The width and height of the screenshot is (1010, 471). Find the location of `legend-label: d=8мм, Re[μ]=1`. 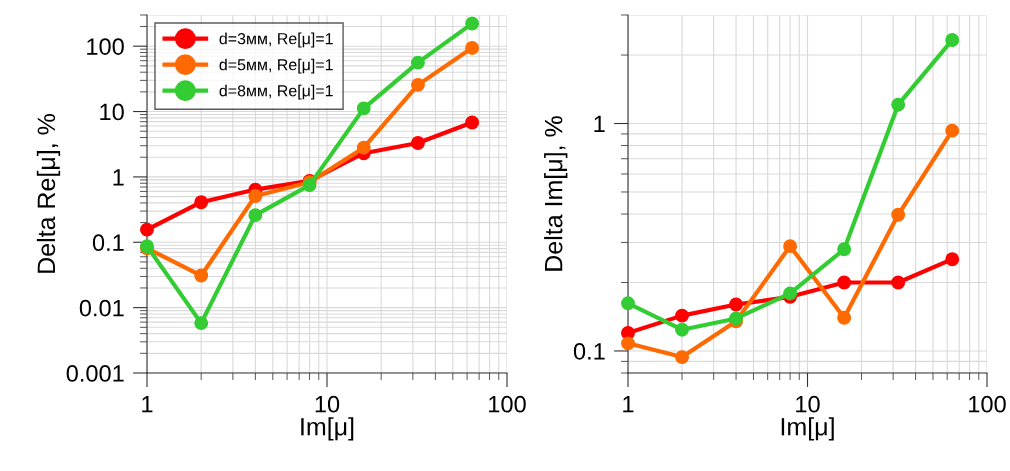

legend-label: d=8мм, Re[μ]=1 is located at coordinates (276, 92).